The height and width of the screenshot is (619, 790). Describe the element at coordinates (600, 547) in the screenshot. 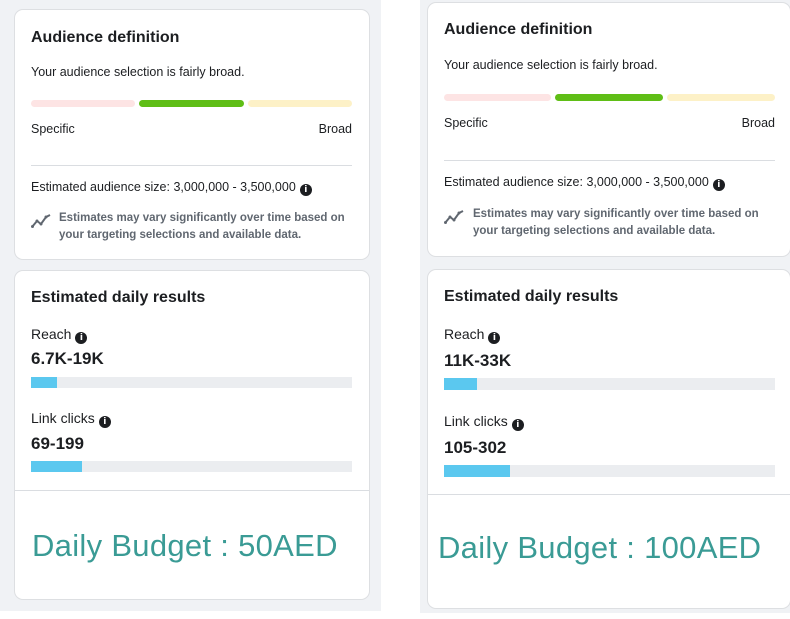

I see `daily-budget-label: Daily Budget : 100AED` at that location.